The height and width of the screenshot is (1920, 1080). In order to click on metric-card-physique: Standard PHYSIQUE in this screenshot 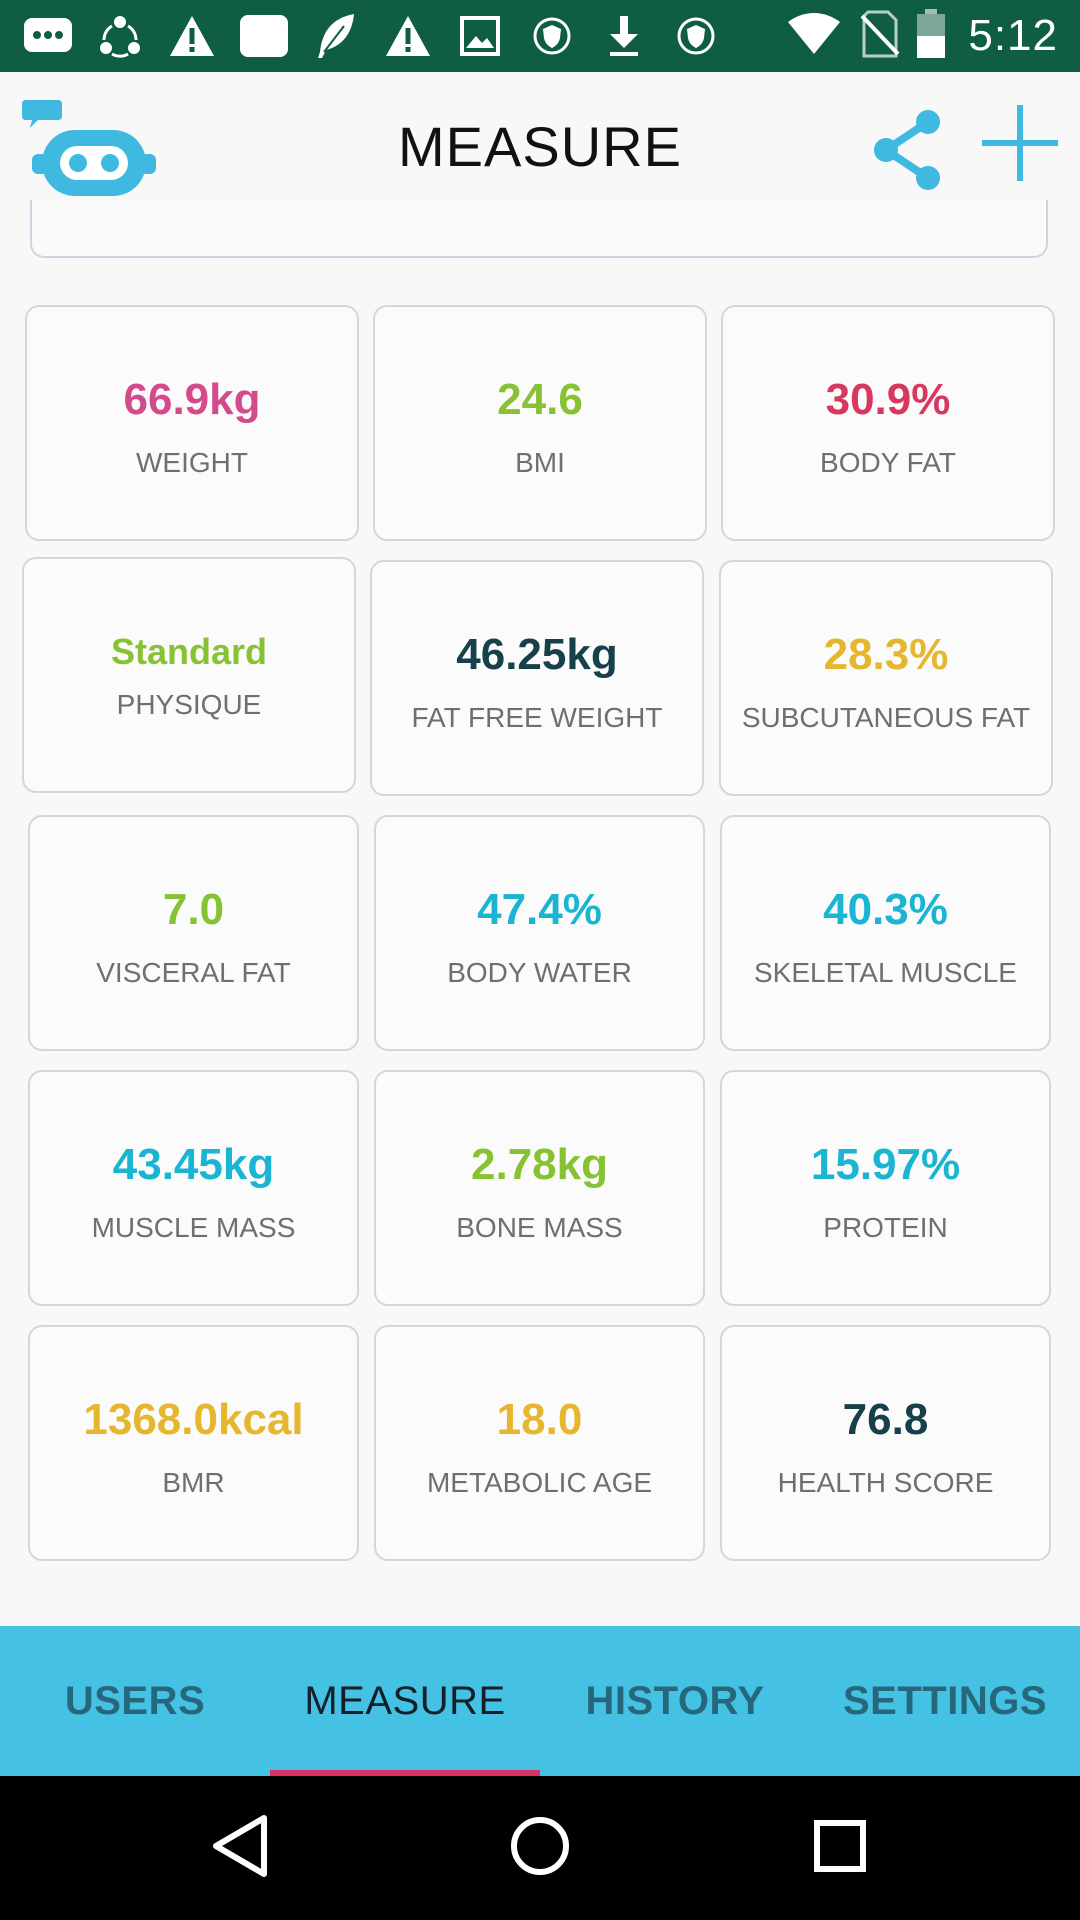, I will do `click(189, 675)`.